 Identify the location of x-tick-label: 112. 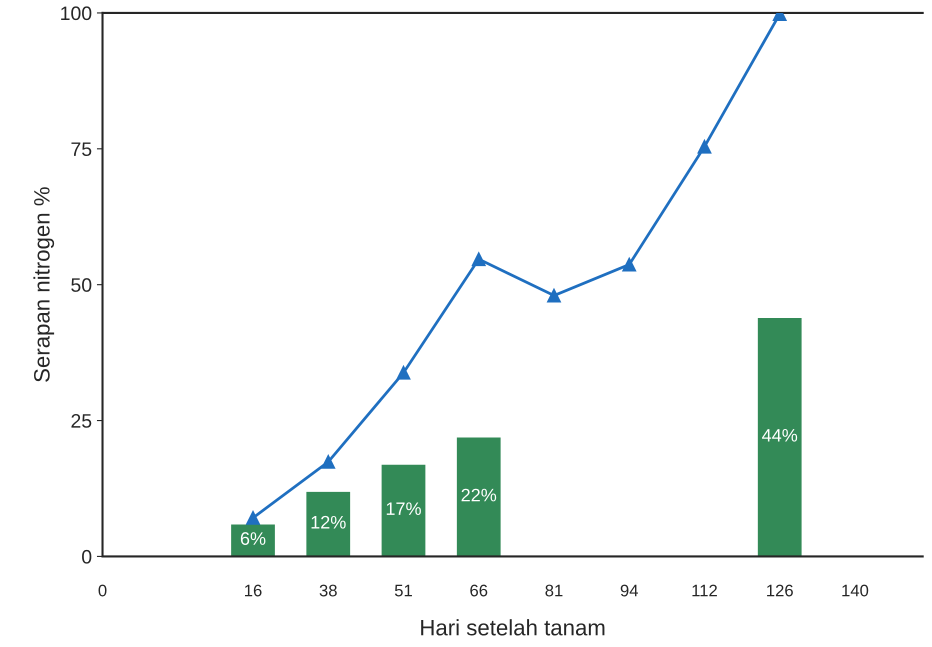
(704, 590).